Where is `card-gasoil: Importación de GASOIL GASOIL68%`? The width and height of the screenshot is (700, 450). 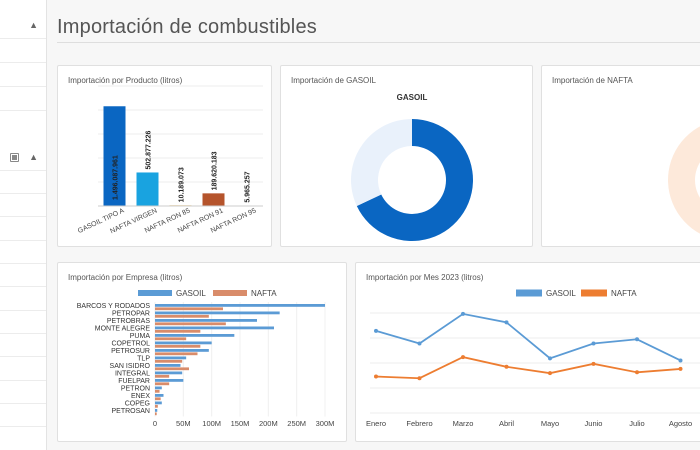 card-gasoil: Importación de GASOIL GASOIL68% is located at coordinates (406, 156).